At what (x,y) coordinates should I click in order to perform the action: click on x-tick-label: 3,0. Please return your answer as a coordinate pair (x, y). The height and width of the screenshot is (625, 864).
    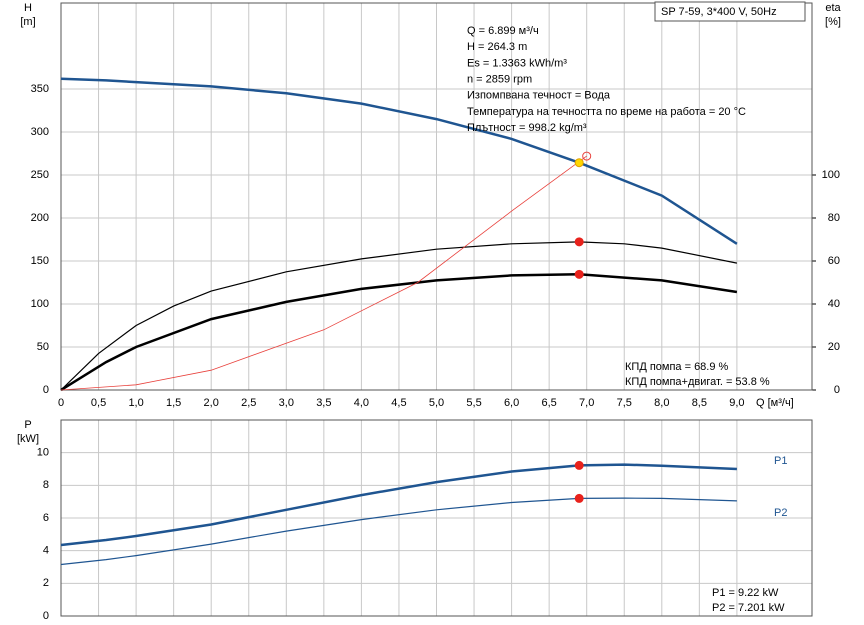
    Looking at the image, I should click on (286, 403).